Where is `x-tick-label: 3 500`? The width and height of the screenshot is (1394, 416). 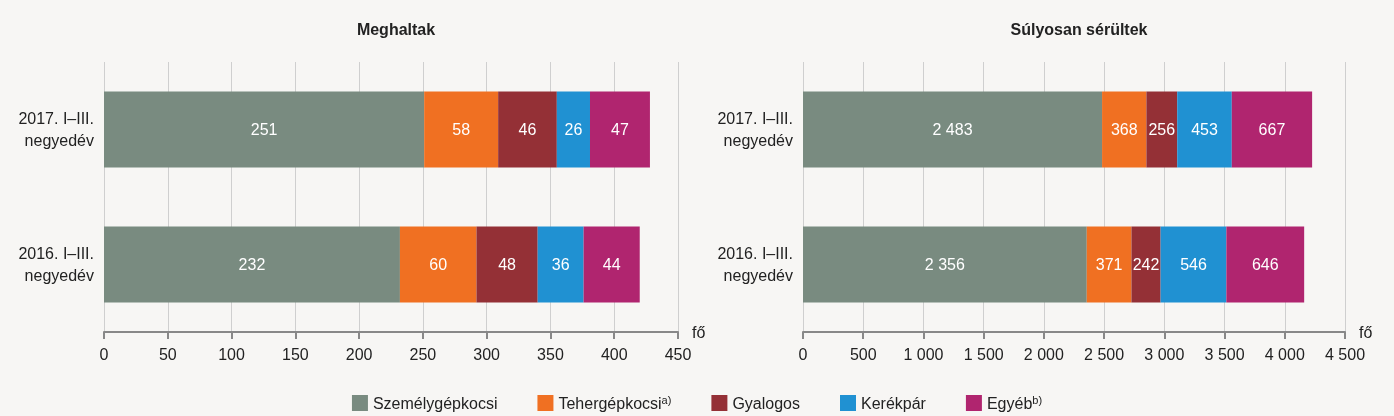 x-tick-label: 3 500 is located at coordinates (1224, 354).